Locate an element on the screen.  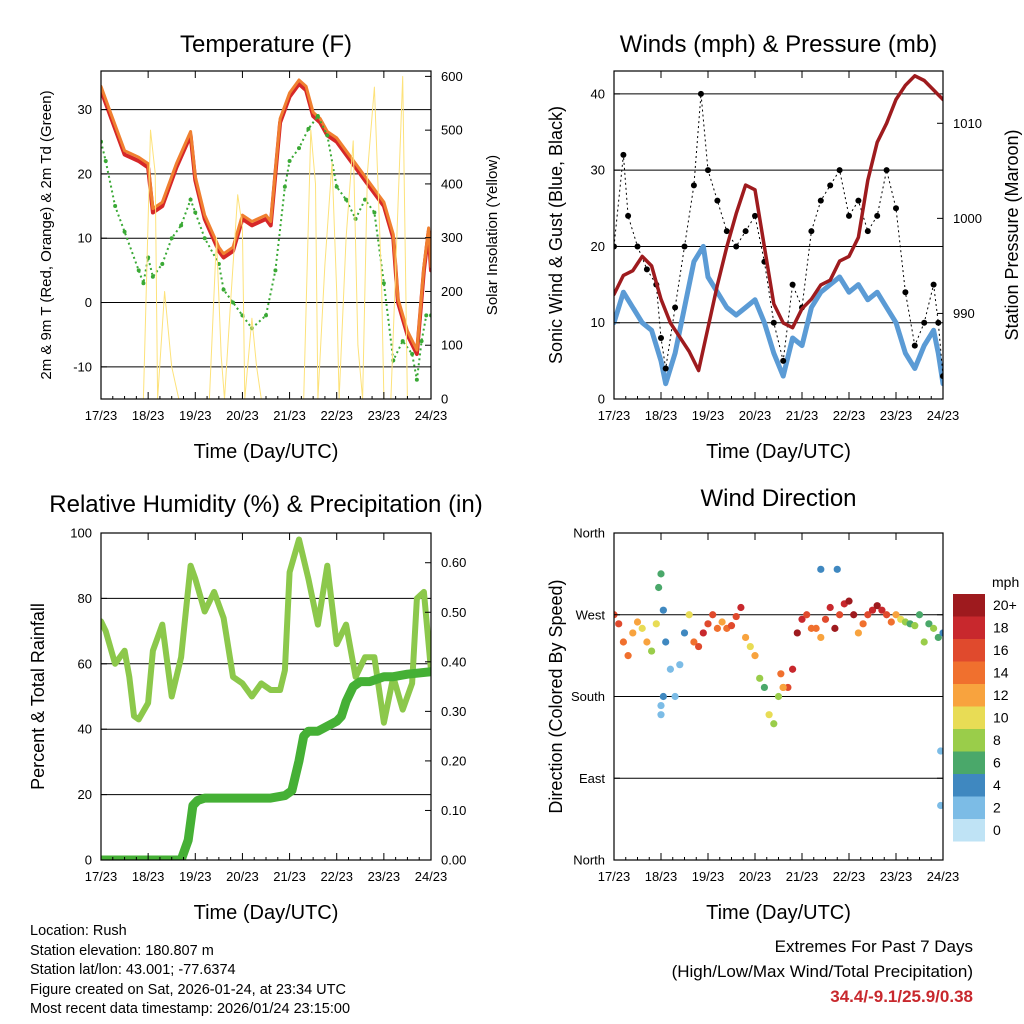
y-tick-label: North is located at coordinates (589, 533).